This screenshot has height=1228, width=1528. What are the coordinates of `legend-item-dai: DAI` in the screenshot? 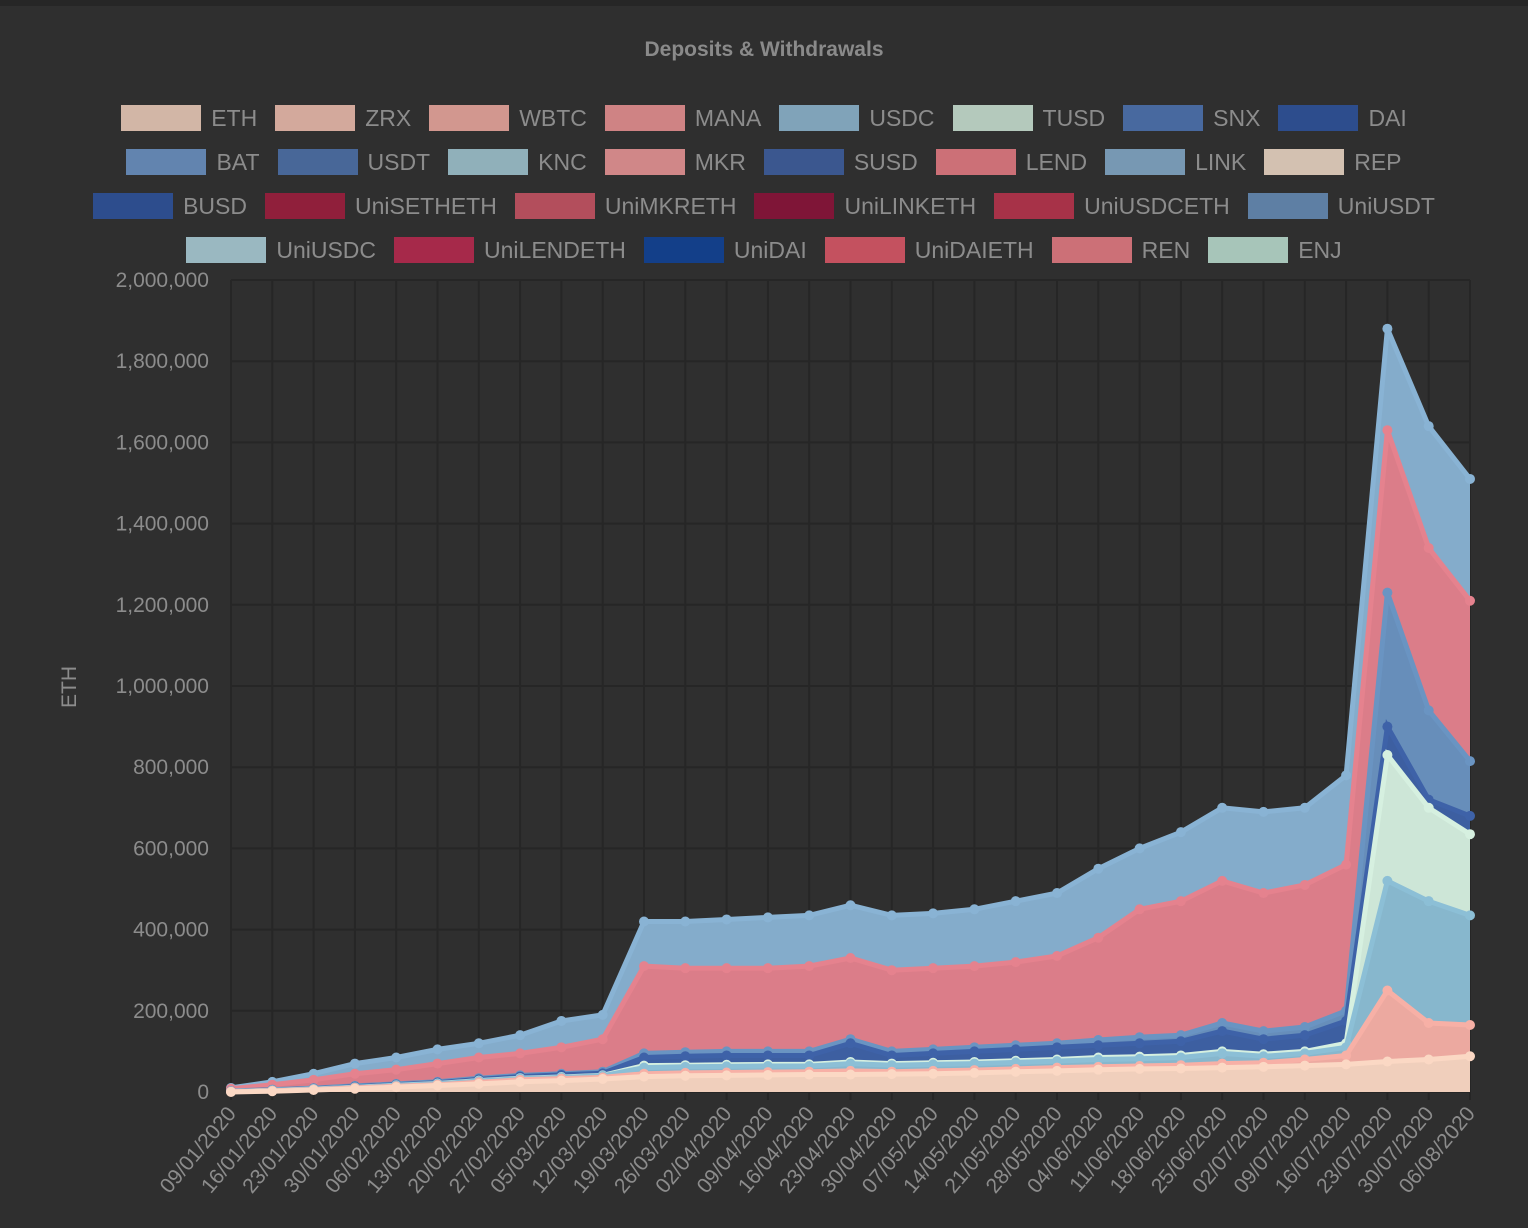 It's located at (1342, 118).